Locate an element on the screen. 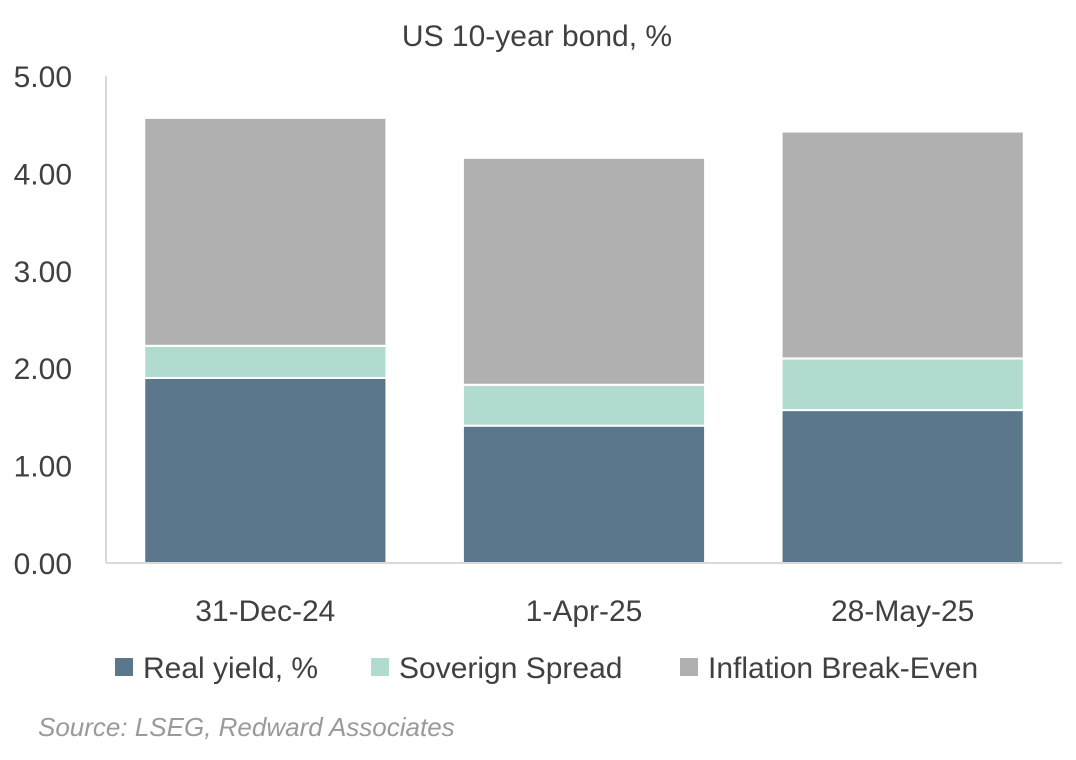 This screenshot has height=760, width=1076. source-note: Source: LSEG, Redward Associates is located at coordinates (246, 727).